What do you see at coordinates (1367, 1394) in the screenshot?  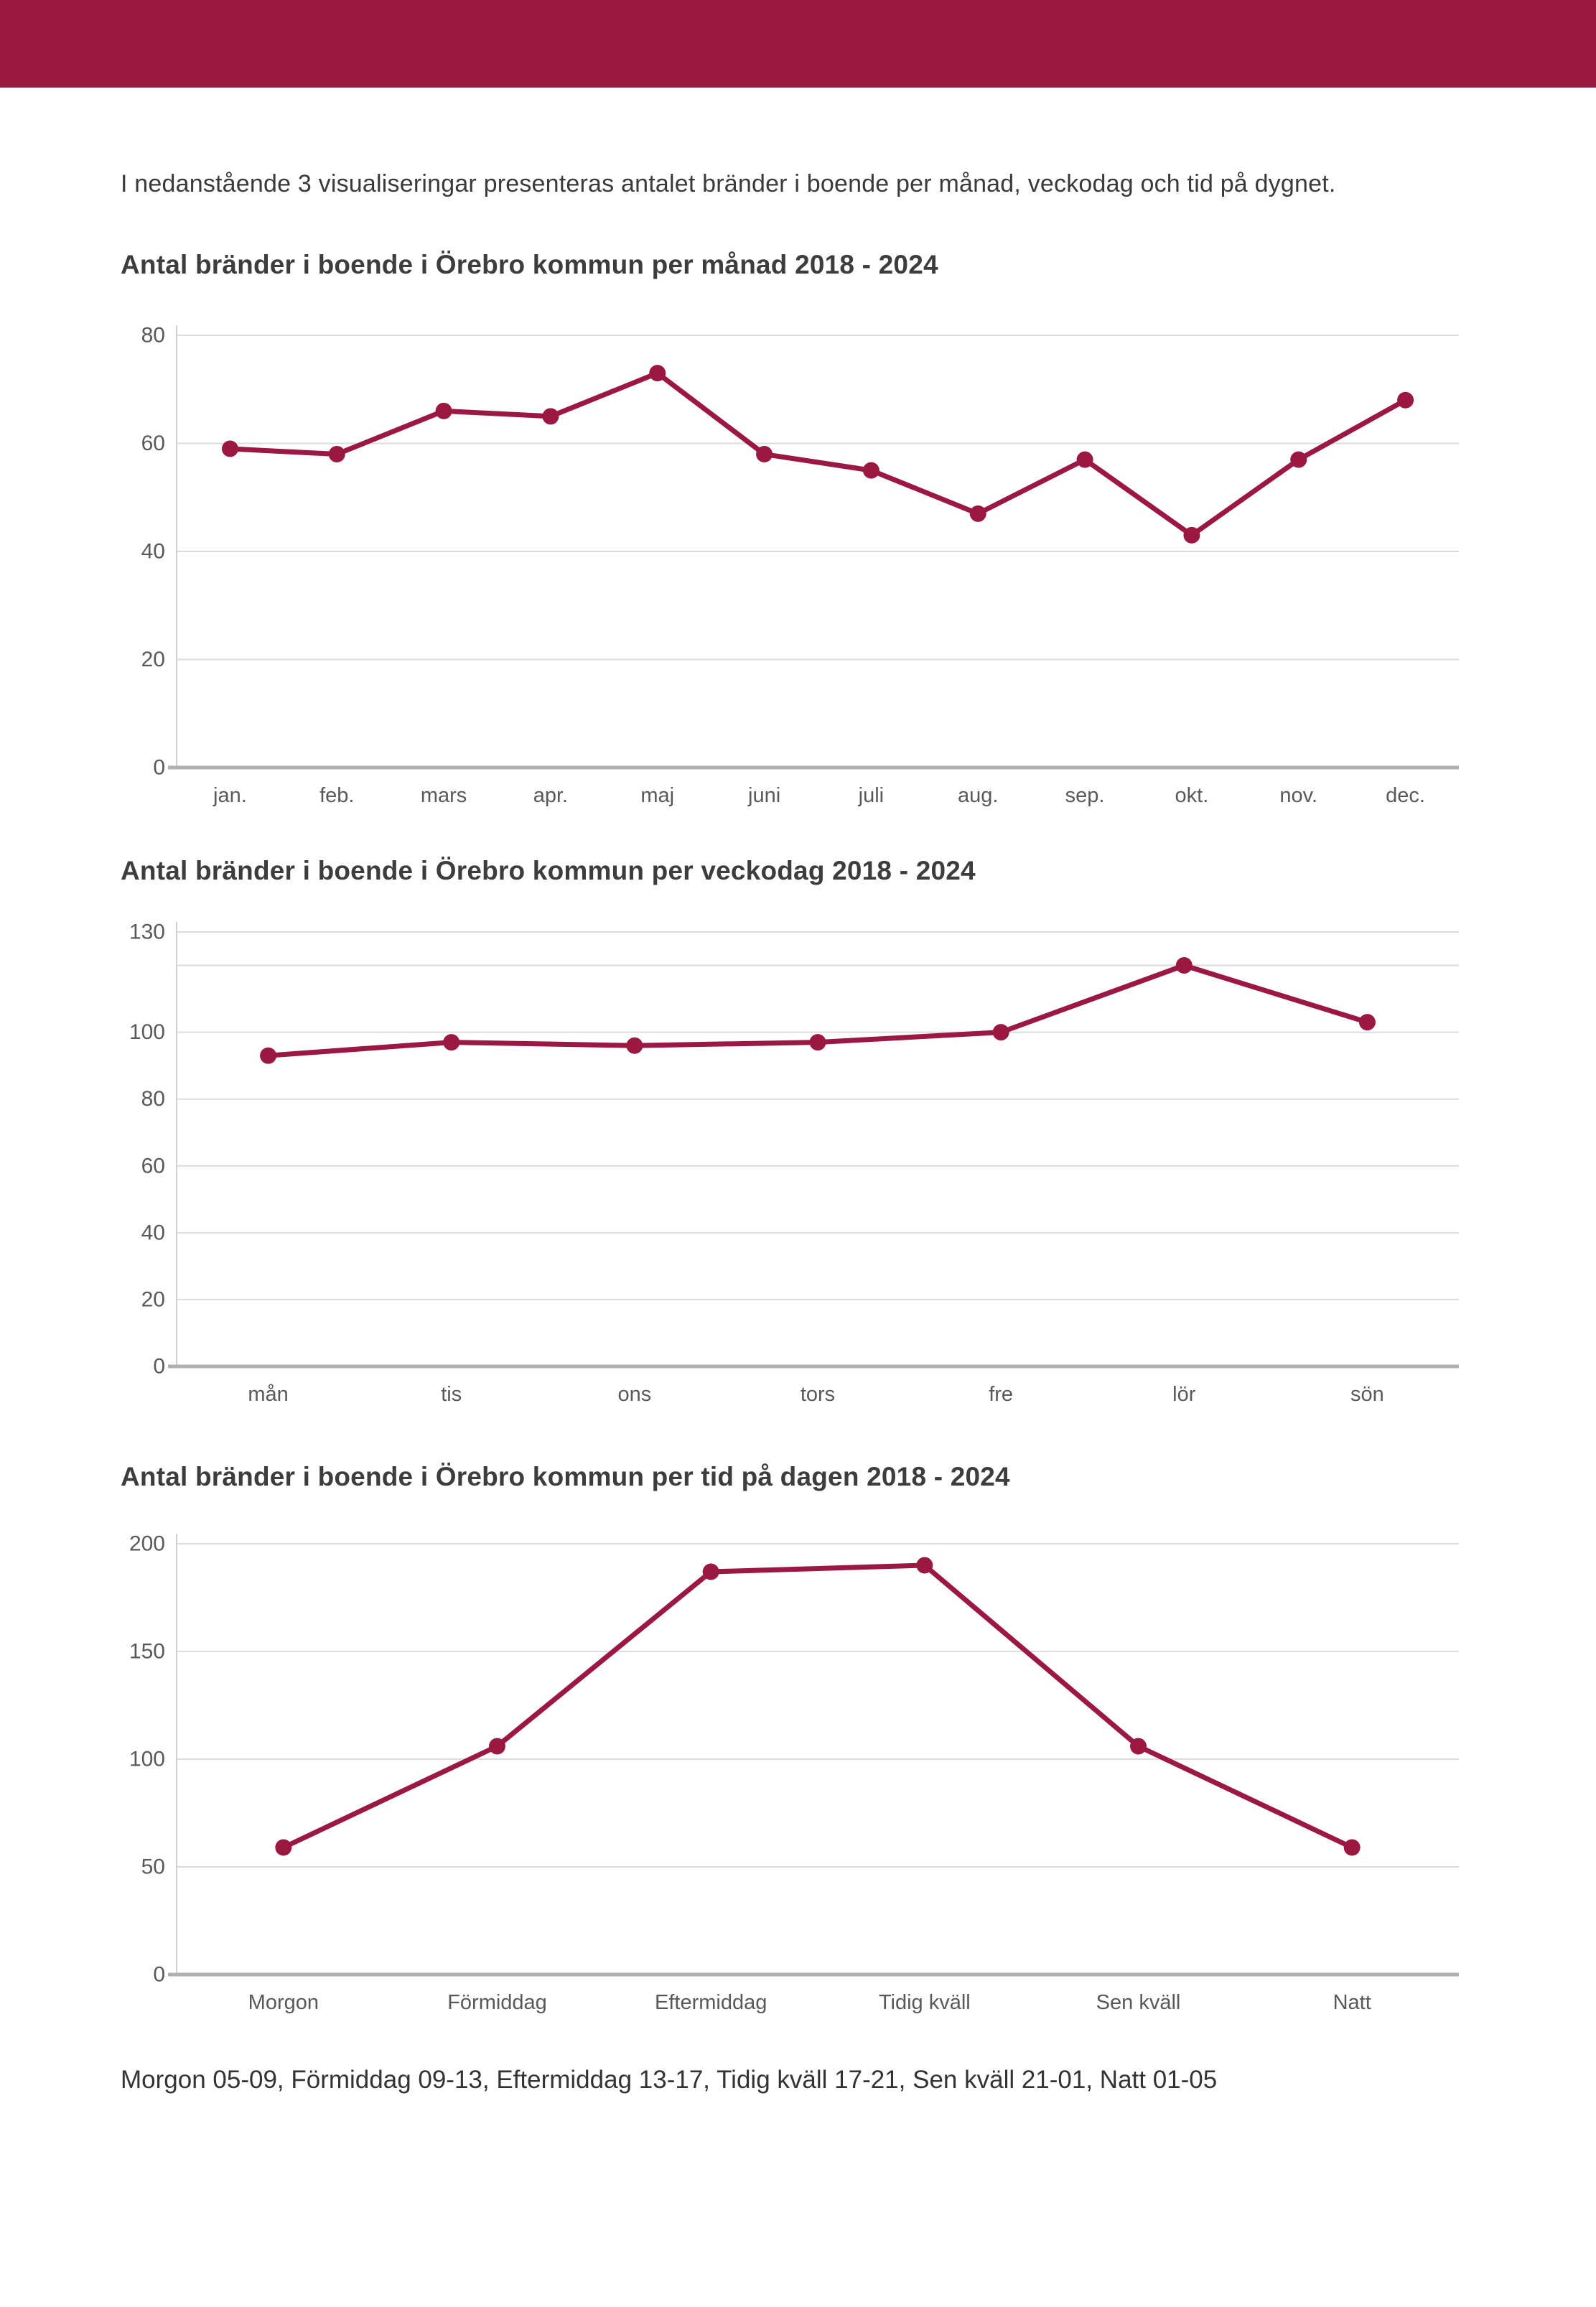 I see `x-tick-label: sön` at bounding box center [1367, 1394].